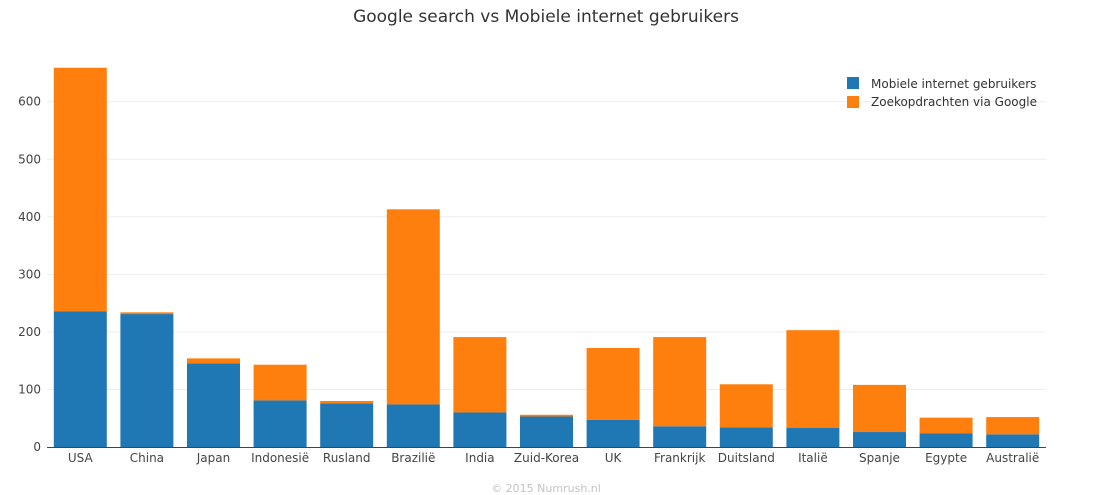 This screenshot has width=1093, height=495. I want to click on x-tick-label: Australië, so click(1012, 458).